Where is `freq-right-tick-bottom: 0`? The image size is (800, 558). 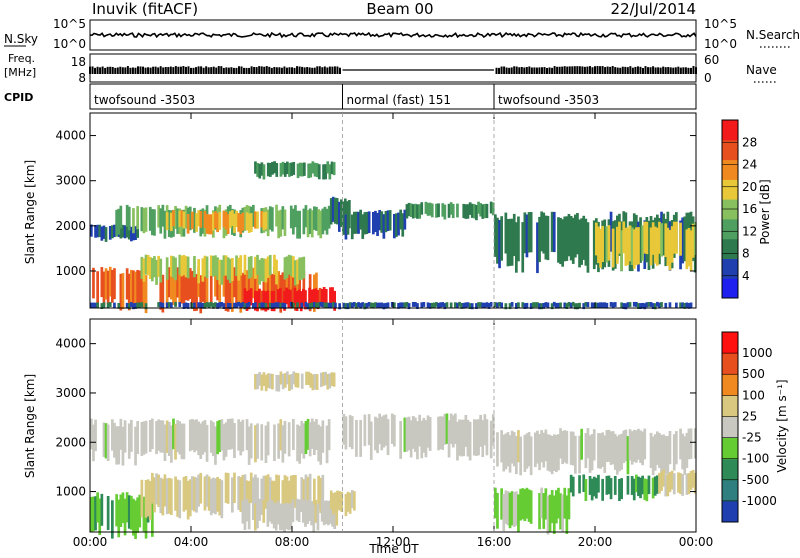 freq-right-tick-bottom: 0 is located at coordinates (708, 78).